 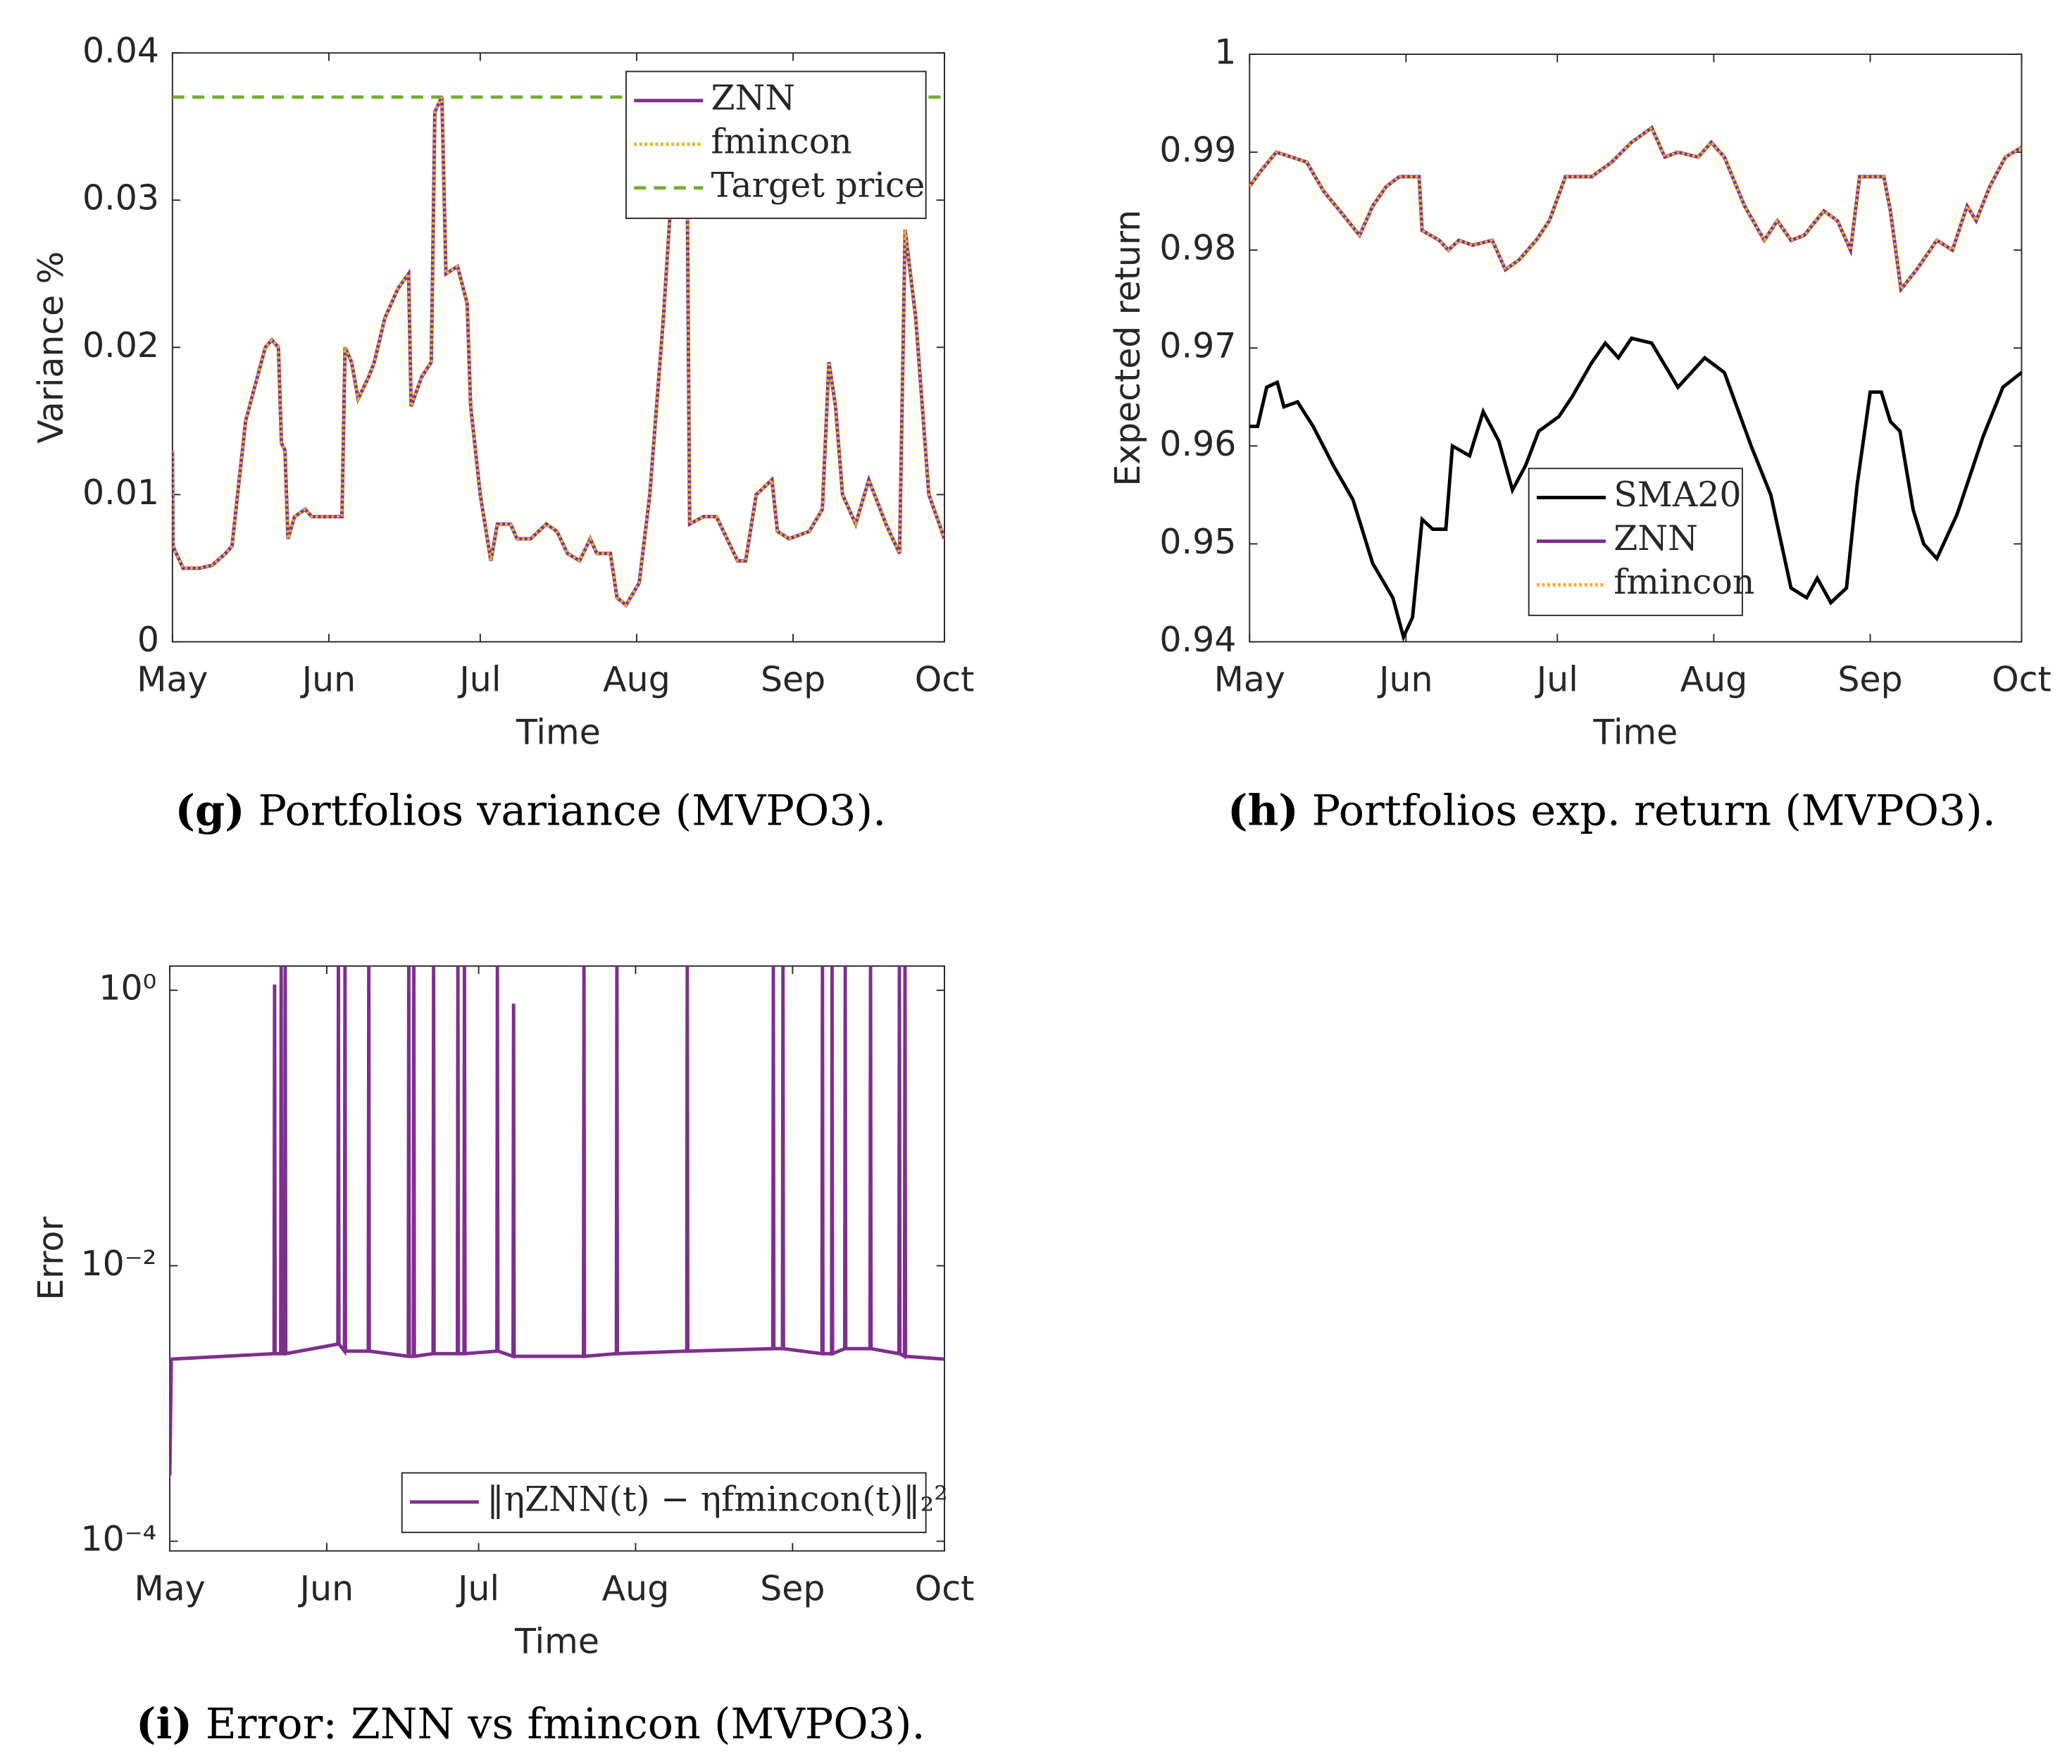 What do you see at coordinates (121, 345) in the screenshot?
I see `y-tick-label: 0.02` at bounding box center [121, 345].